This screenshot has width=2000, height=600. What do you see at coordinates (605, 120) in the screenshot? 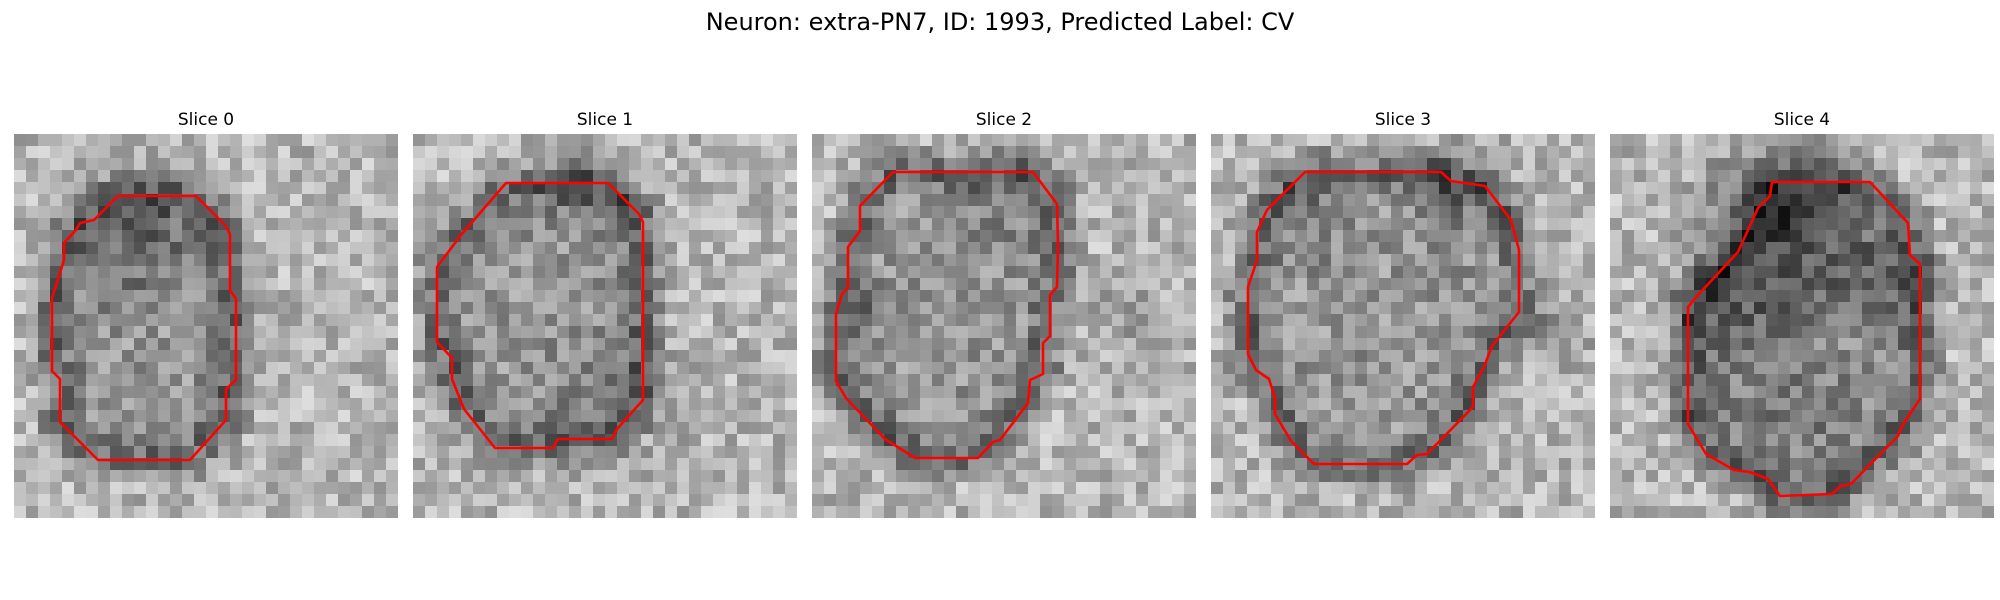
I see `slice-title: Slice 1` at bounding box center [605, 120].